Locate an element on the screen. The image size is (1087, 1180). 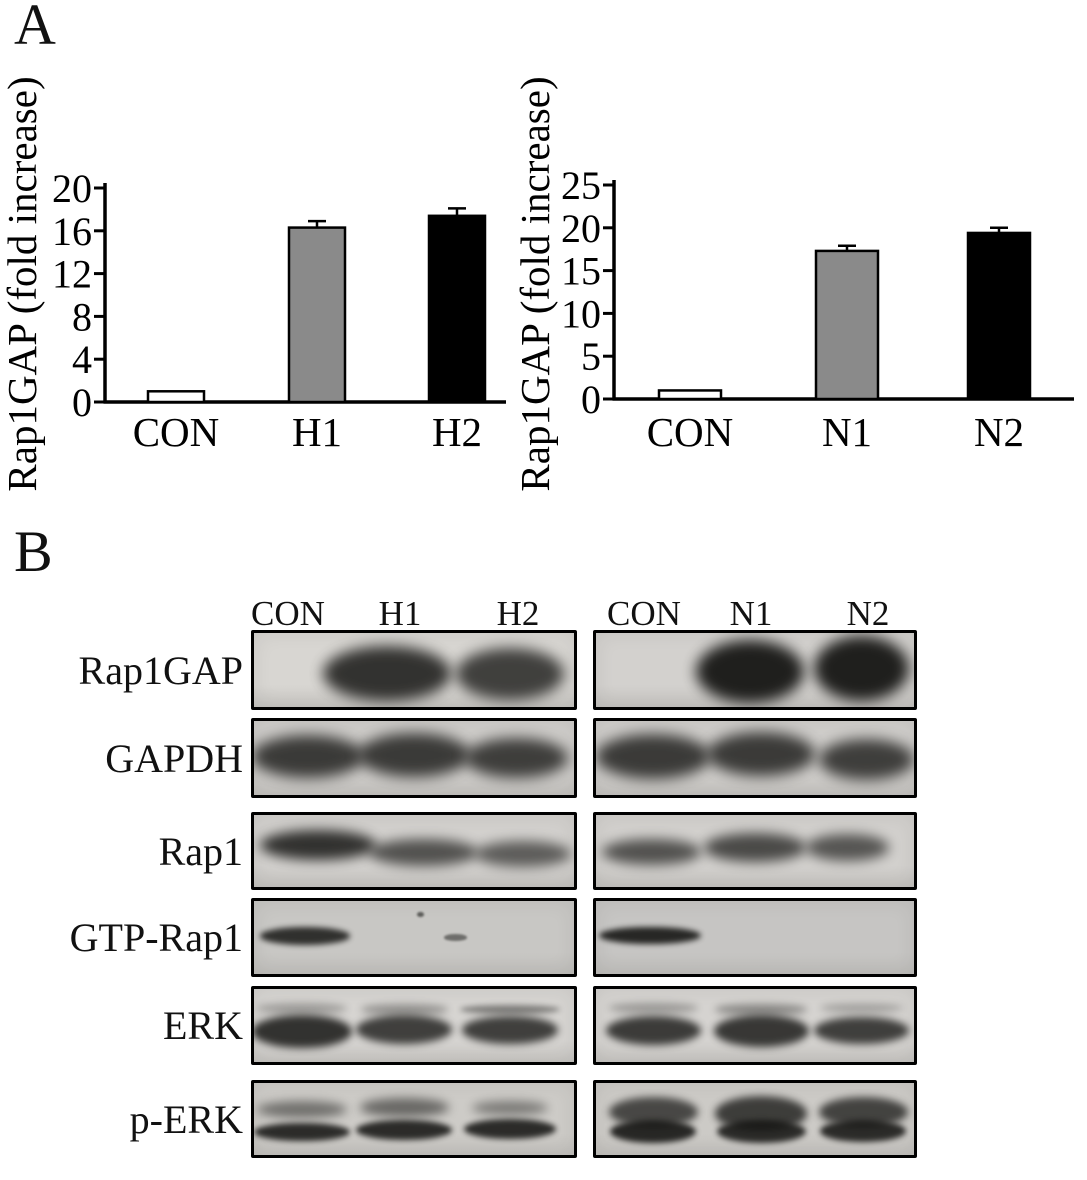
blot-Rap1-left is located at coordinates (414, 851).